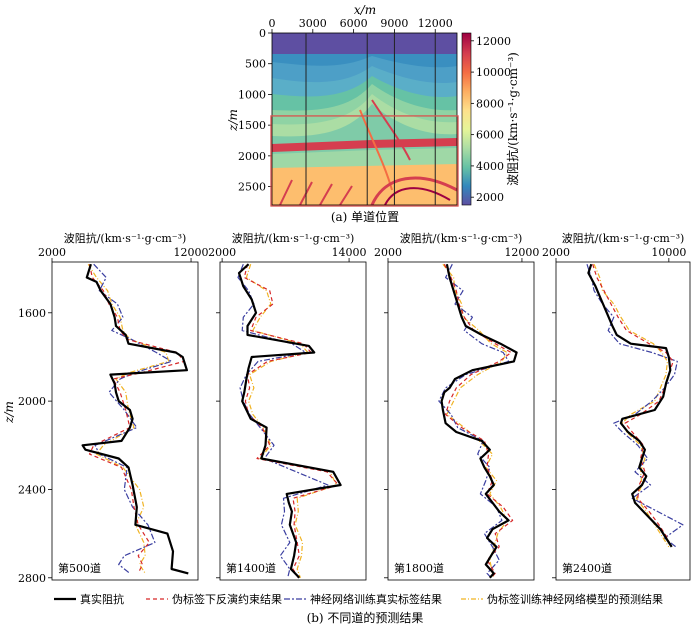  What do you see at coordinates (490, 197) in the screenshot?
I see `colorbar-tick-label: 2000` at bounding box center [490, 197].